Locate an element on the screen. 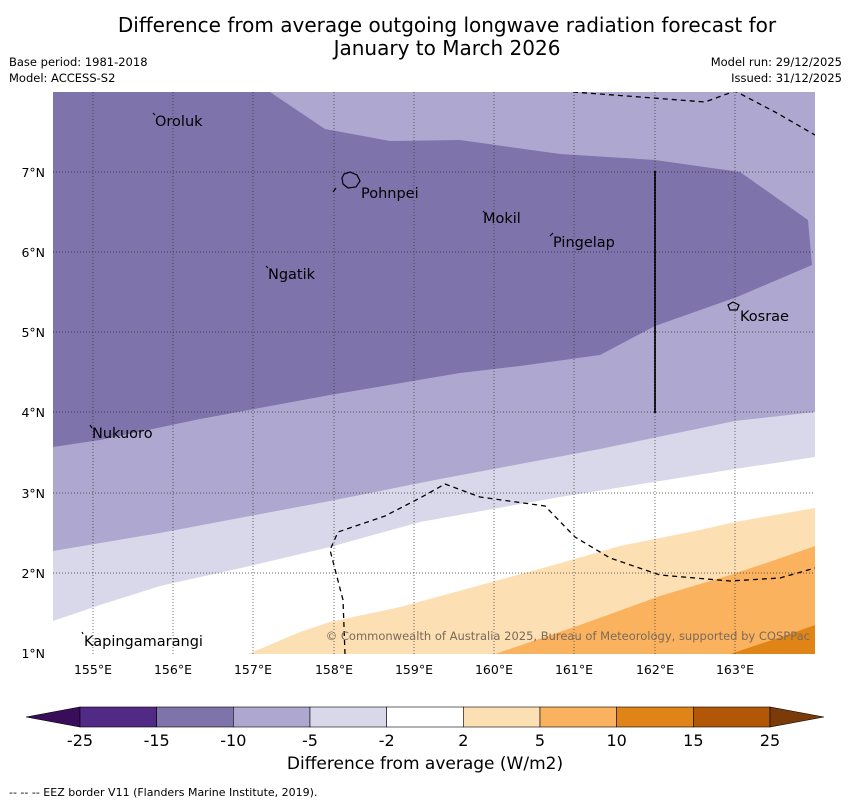 This screenshot has width=850, height=804. colorbar-tick-label: -10 is located at coordinates (233, 740).